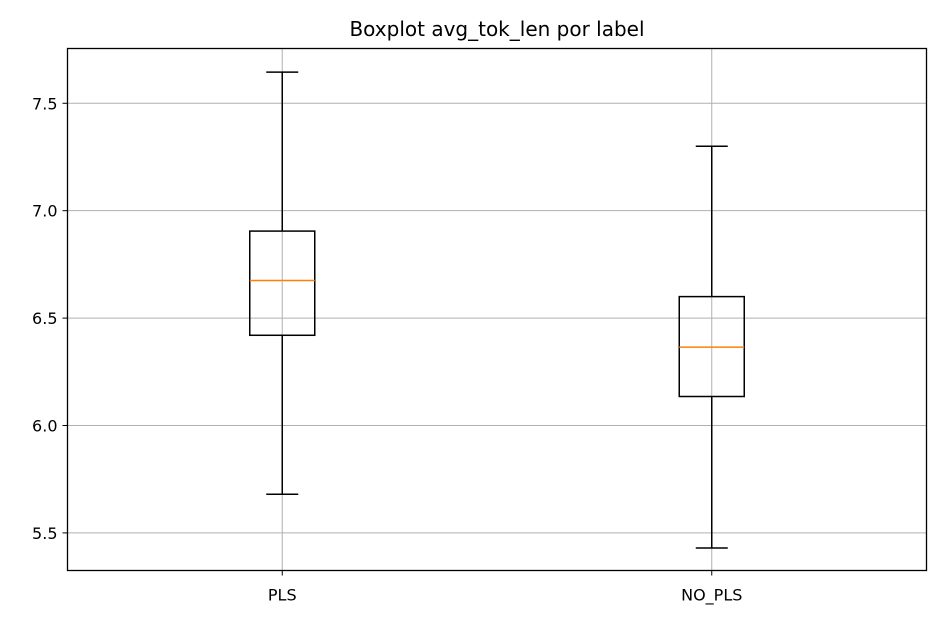 This screenshot has width=944, height=624. I want to click on y-tick-label: 6.0, so click(44, 426).